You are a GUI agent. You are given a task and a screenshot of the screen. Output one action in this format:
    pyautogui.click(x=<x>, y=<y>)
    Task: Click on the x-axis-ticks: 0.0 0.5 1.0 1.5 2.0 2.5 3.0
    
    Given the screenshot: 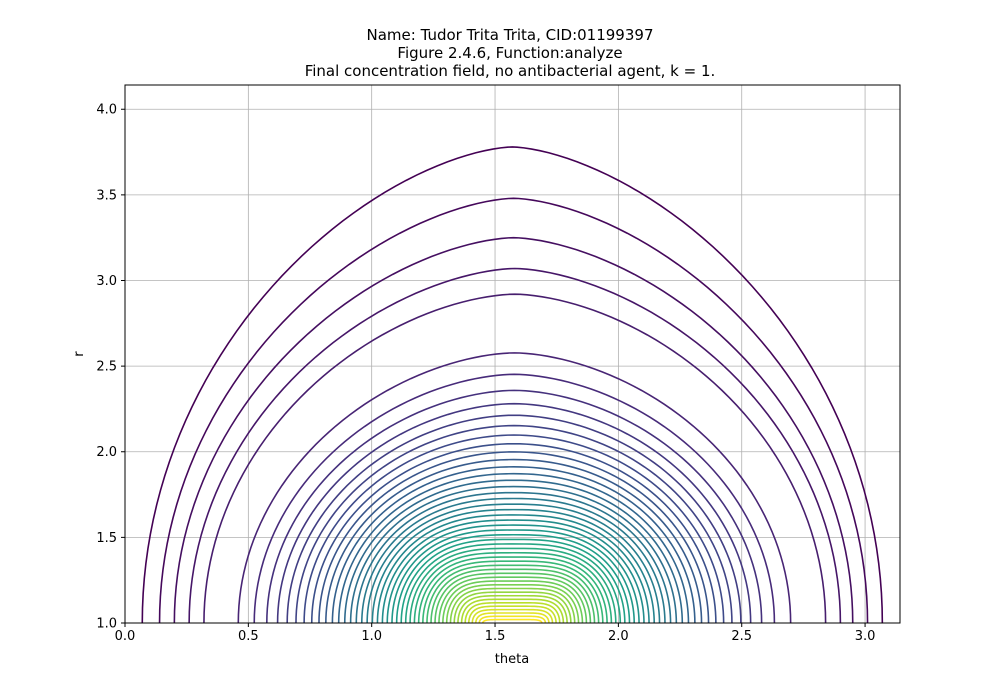 What is the action you would take?
    pyautogui.click(x=495, y=633)
    